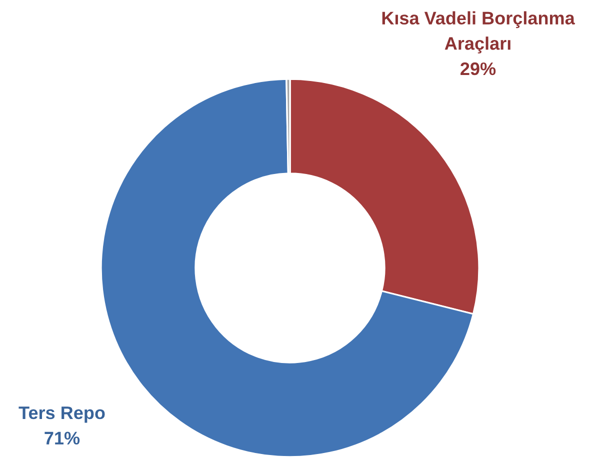 The image size is (600, 461). Describe the element at coordinates (478, 32) in the screenshot. I see `slice-label: Kısa Vadeli Borçlanma Araçları` at that location.